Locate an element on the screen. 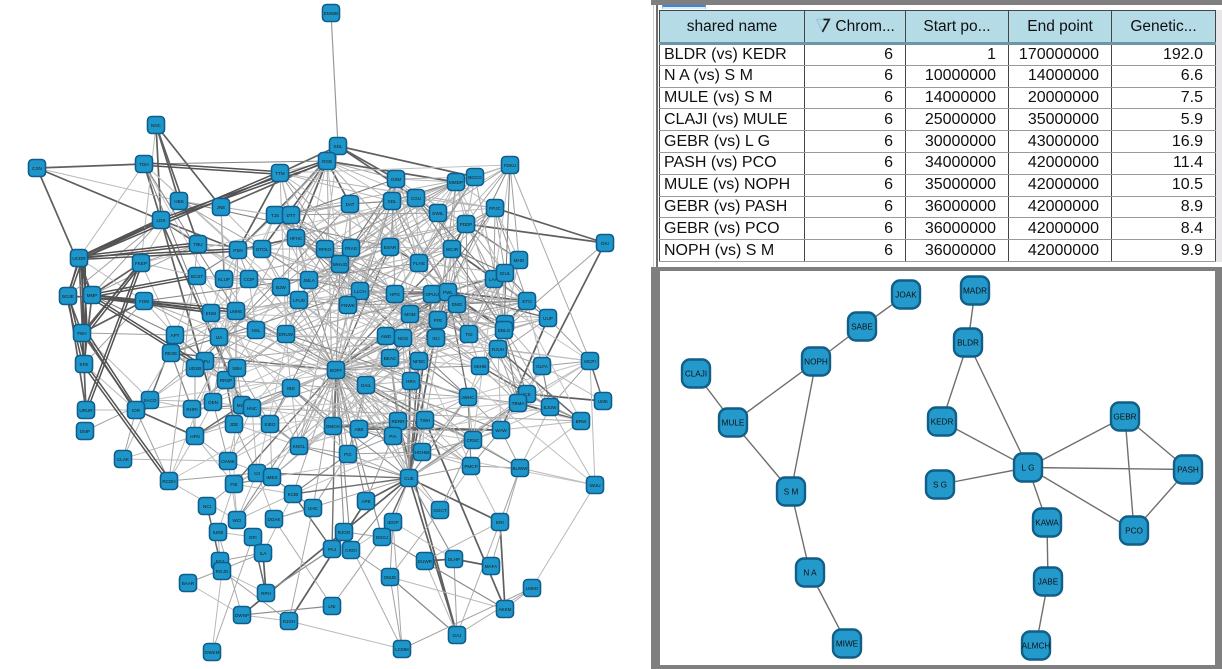  svg-text: MULE is located at coordinates (733, 423).